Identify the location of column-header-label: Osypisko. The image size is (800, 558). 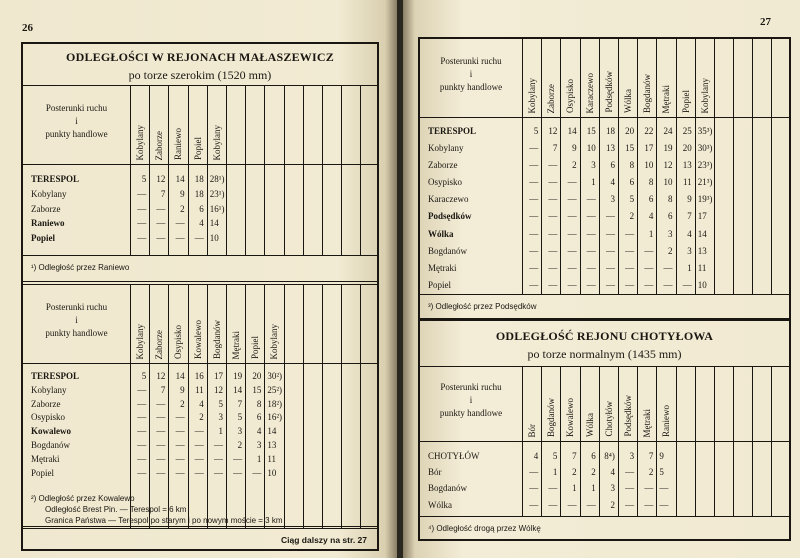
(178, 341).